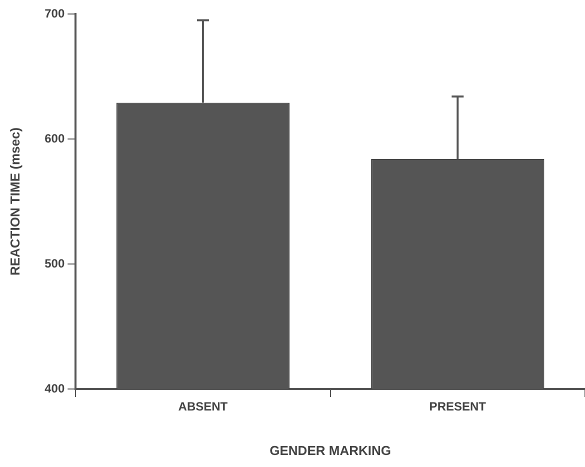 The image size is (585, 467). What do you see at coordinates (54, 388) in the screenshot?
I see `y-tick-label: 400` at bounding box center [54, 388].